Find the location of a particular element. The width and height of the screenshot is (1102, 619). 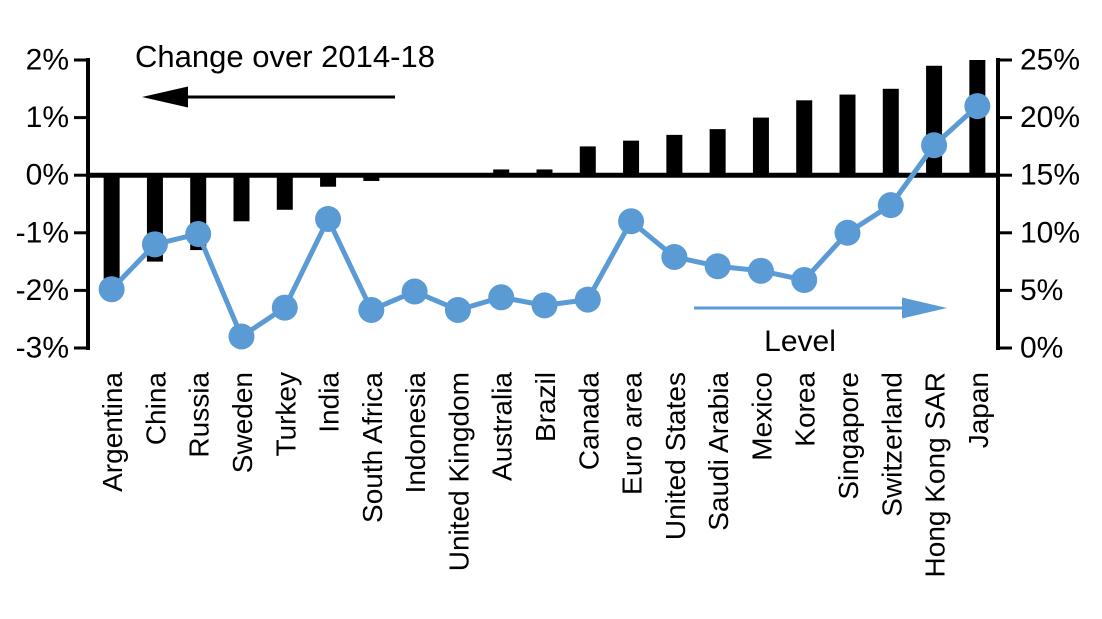

level-dot-sweden is located at coordinates (241, 336).